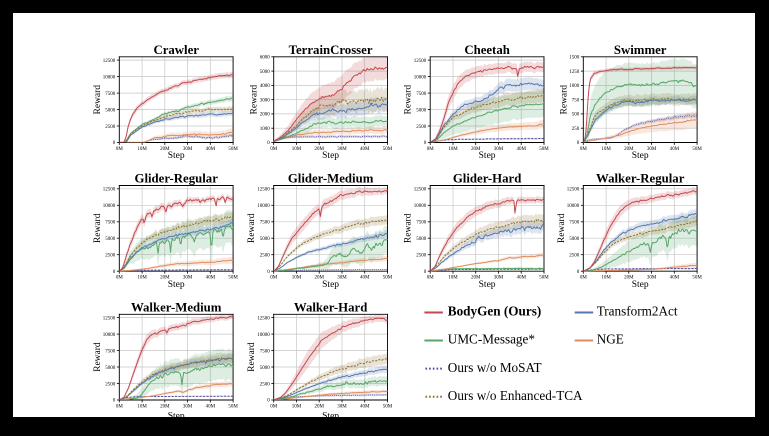  I want to click on svg-text: 1250, so click(574, 72).